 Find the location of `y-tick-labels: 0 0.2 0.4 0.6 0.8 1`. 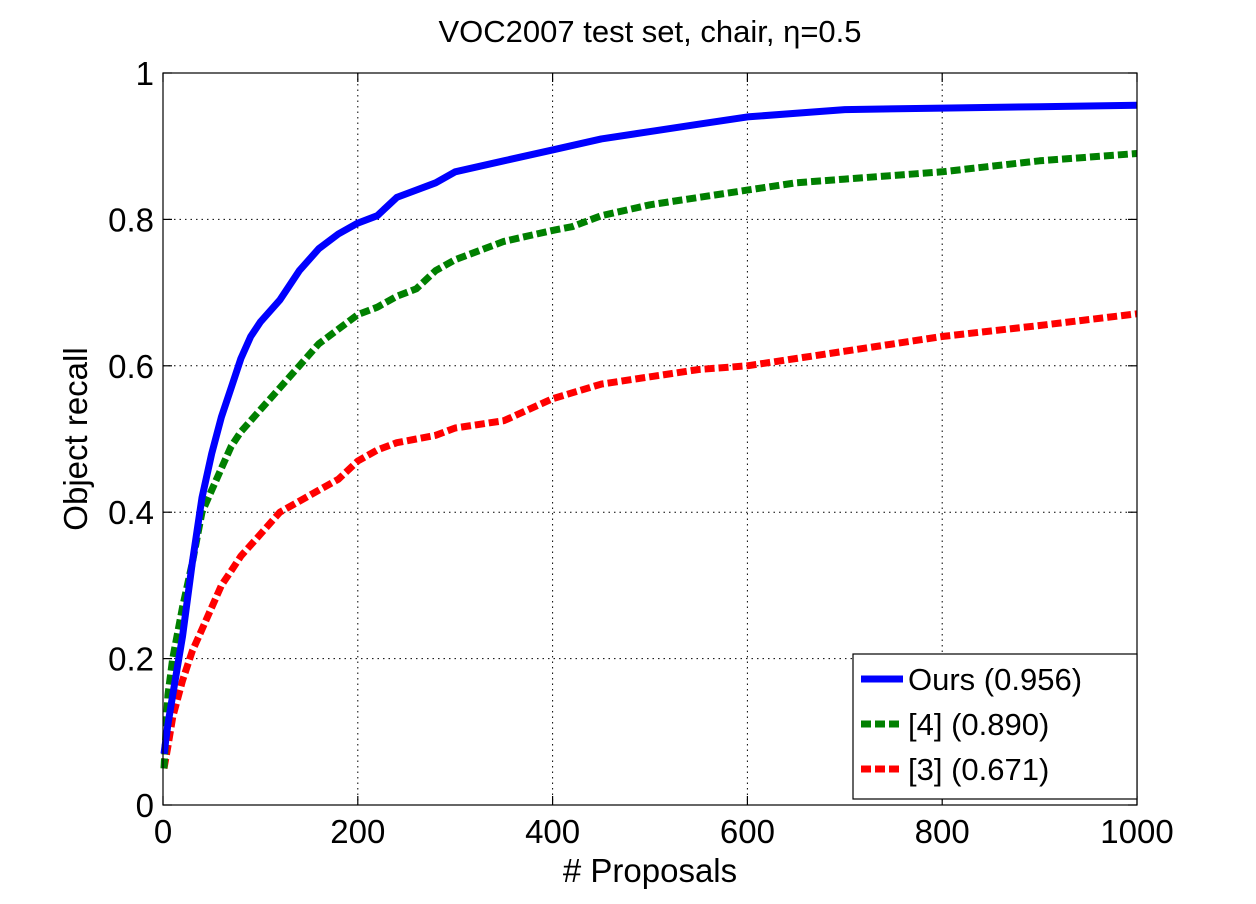

y-tick-labels: 0 0.2 0.4 0.6 0.8 1 is located at coordinates (131, 439).